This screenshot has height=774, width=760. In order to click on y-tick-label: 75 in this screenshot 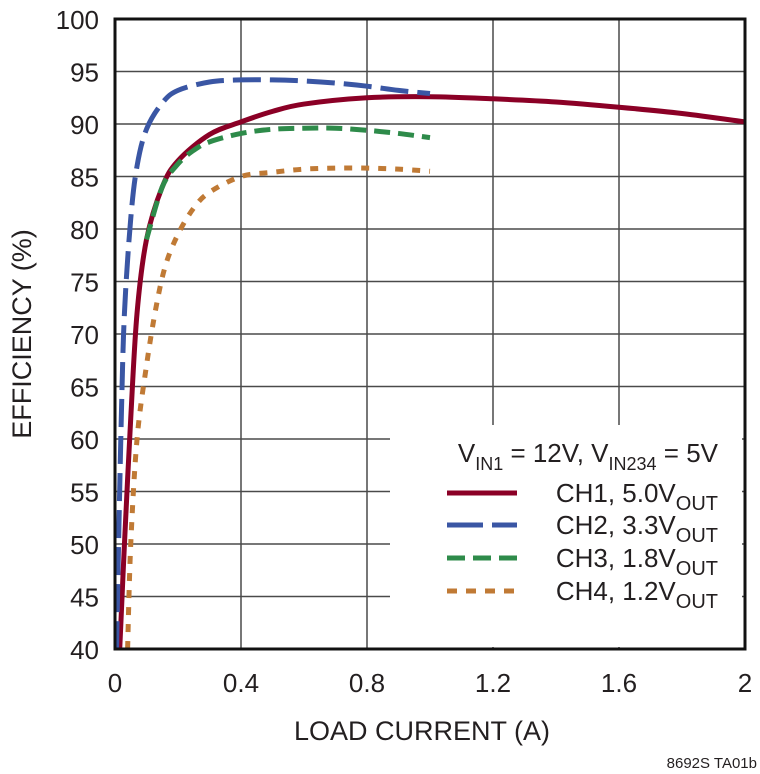, I will do `click(84, 283)`.